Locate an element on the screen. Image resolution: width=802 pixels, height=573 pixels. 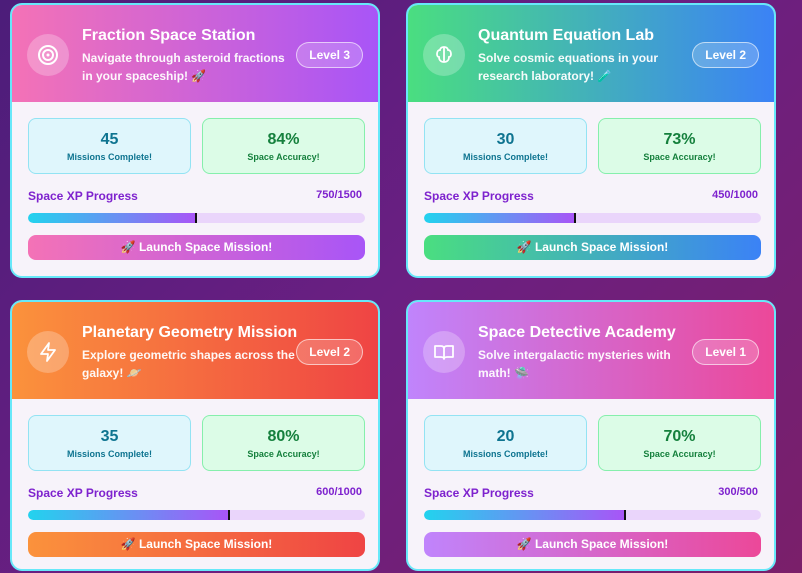
accuracy-stat: 84% Space Accuracy! is located at coordinates (283, 146).